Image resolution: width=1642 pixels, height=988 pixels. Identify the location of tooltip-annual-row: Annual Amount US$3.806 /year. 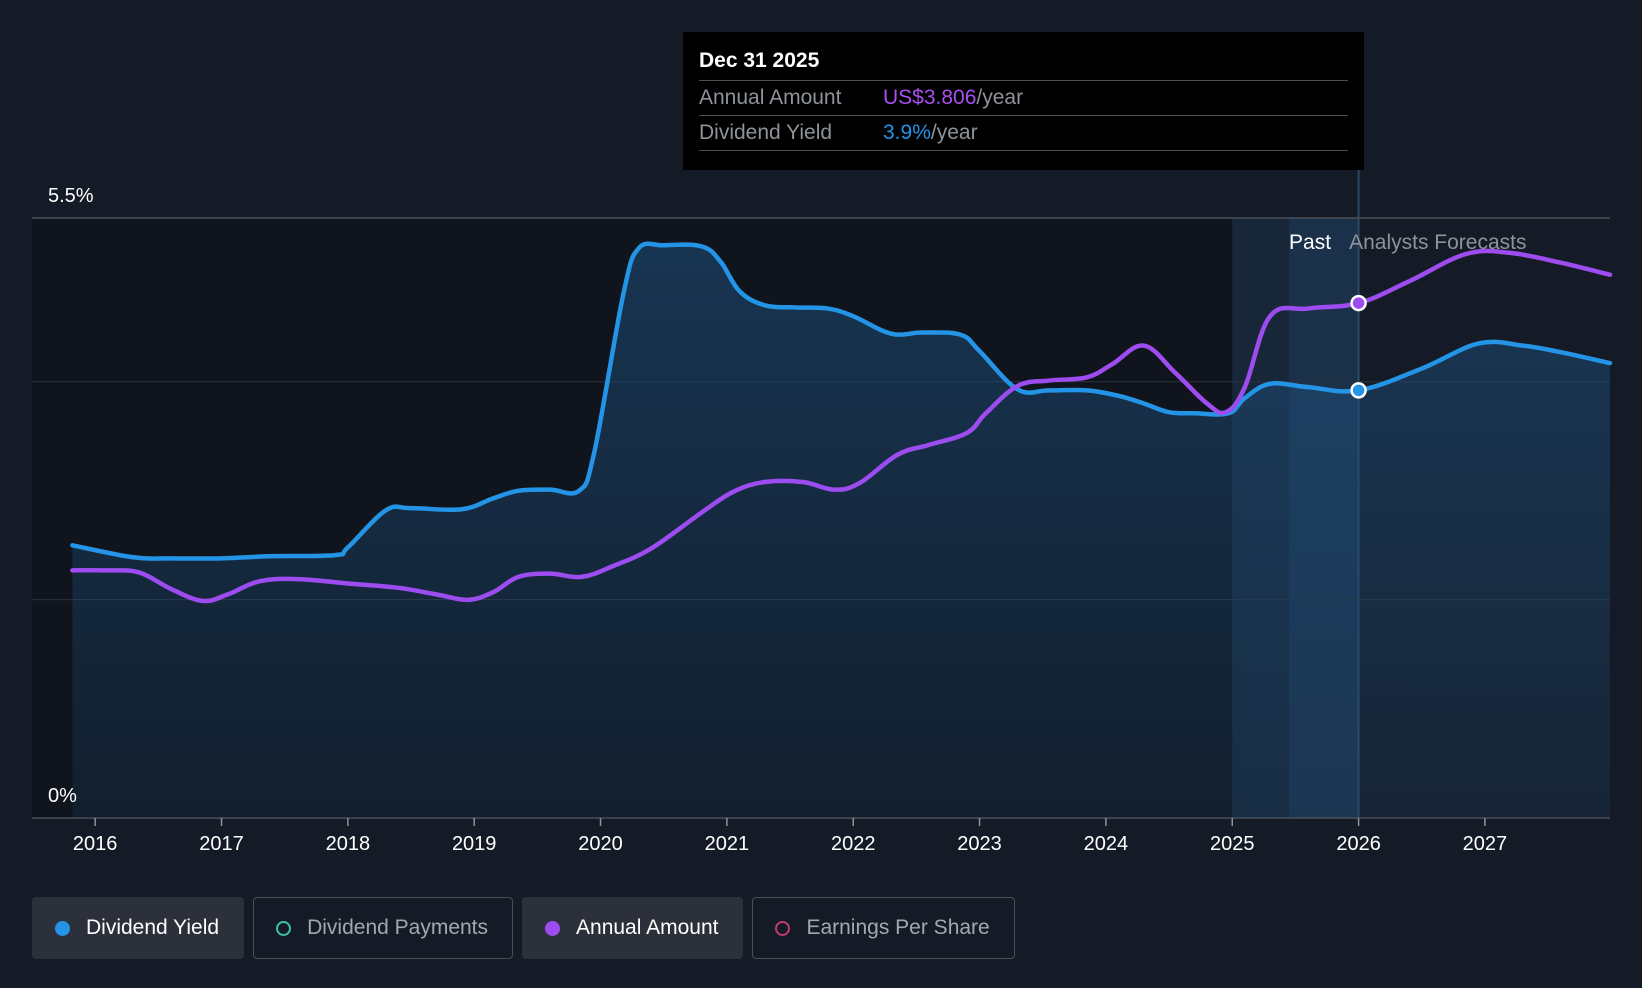
(1023, 98).